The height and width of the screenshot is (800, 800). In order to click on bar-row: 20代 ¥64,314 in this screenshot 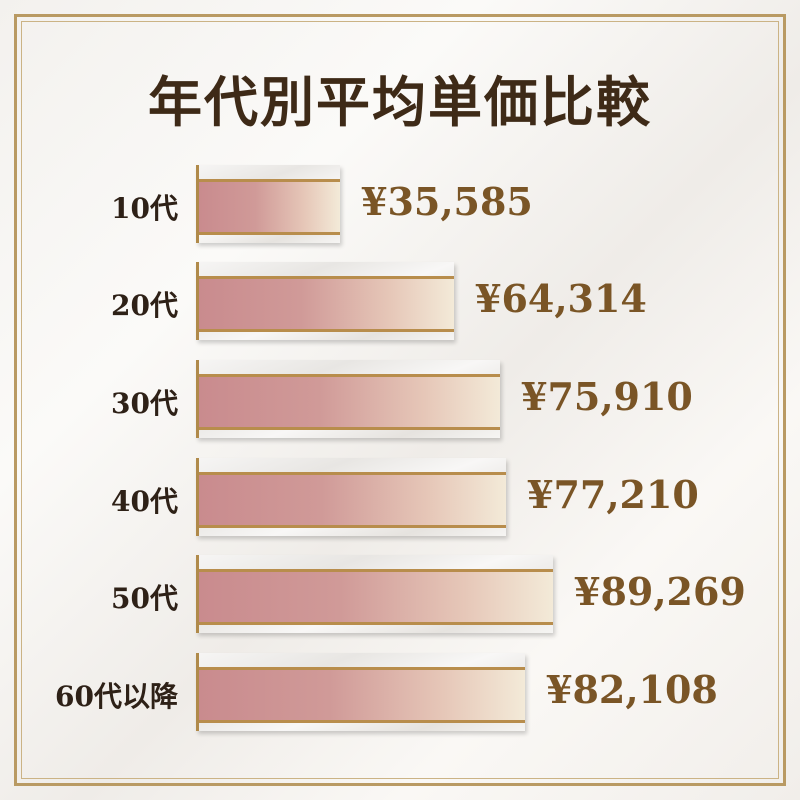, I will do `click(400, 302)`.